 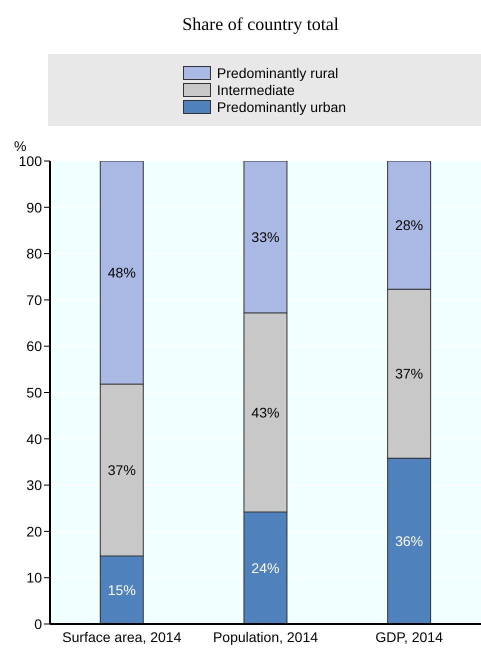 What do you see at coordinates (20, 146) in the screenshot?
I see `y-axis-title: %` at bounding box center [20, 146].